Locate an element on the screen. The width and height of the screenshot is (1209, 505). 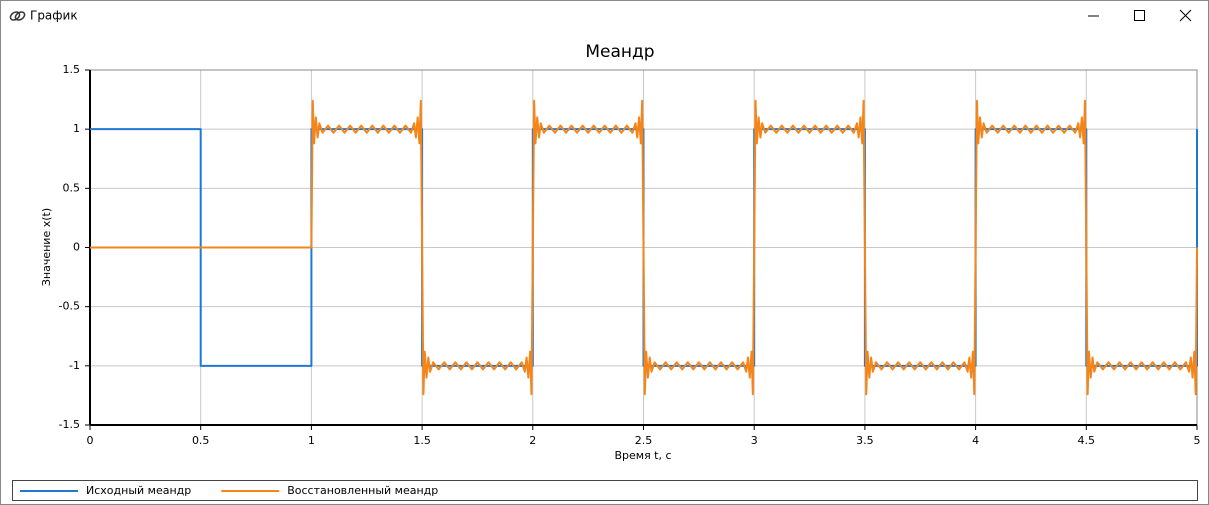
legend-box is located at coordinates (605, 490).